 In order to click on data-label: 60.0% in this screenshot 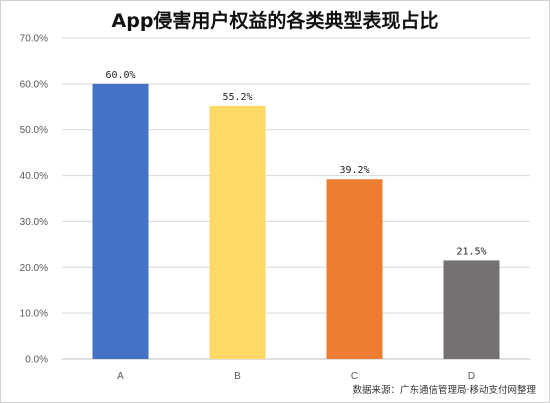, I will do `click(120, 75)`.